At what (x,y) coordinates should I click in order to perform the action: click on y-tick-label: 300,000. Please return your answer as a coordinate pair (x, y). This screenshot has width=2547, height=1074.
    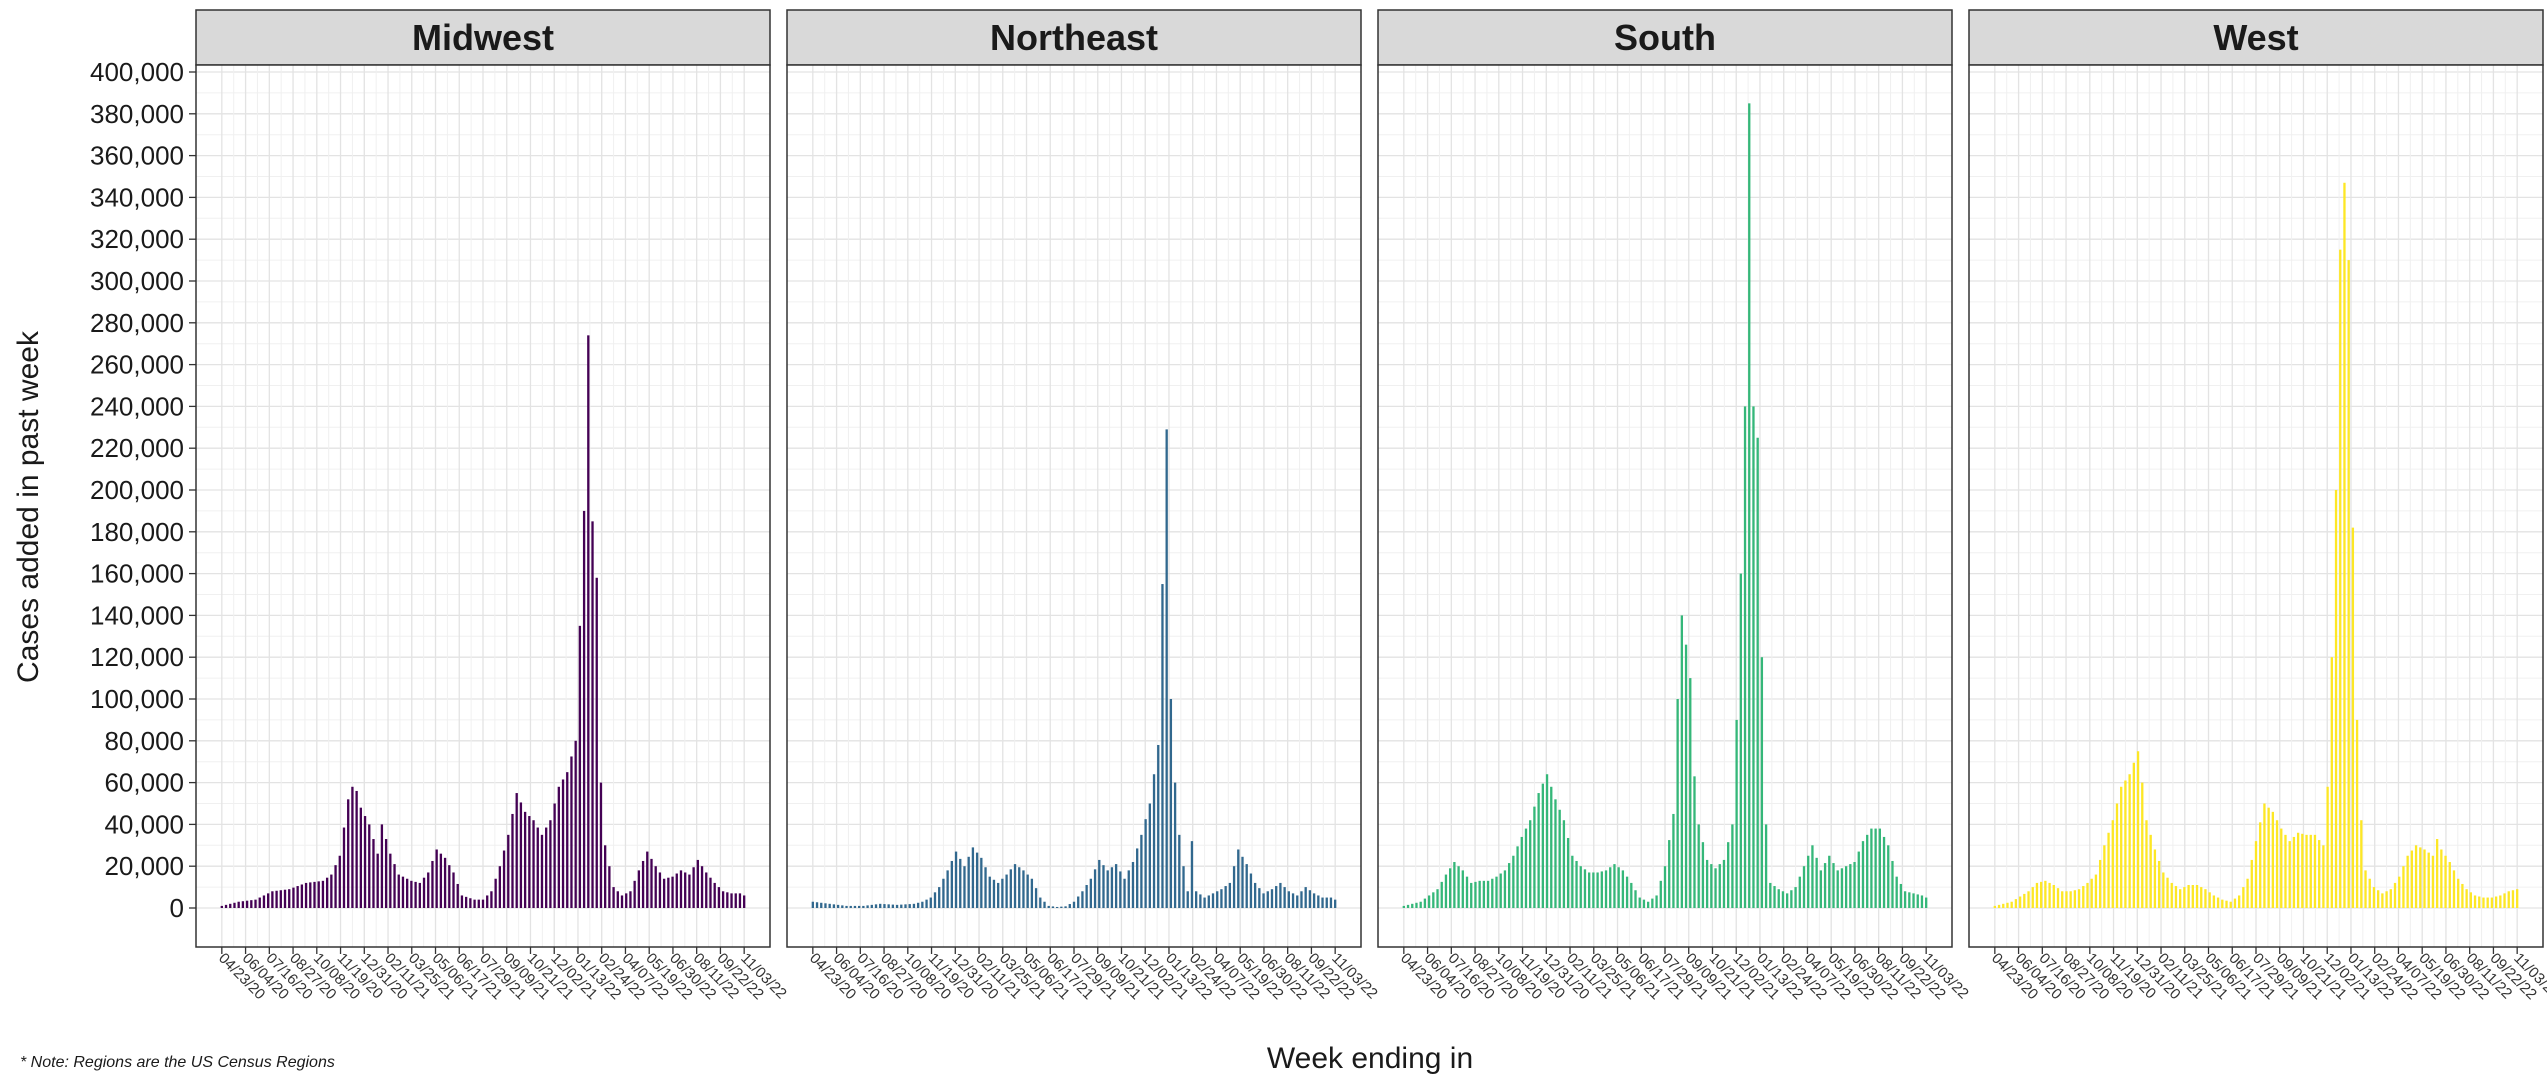
    Looking at the image, I should click on (137, 281).